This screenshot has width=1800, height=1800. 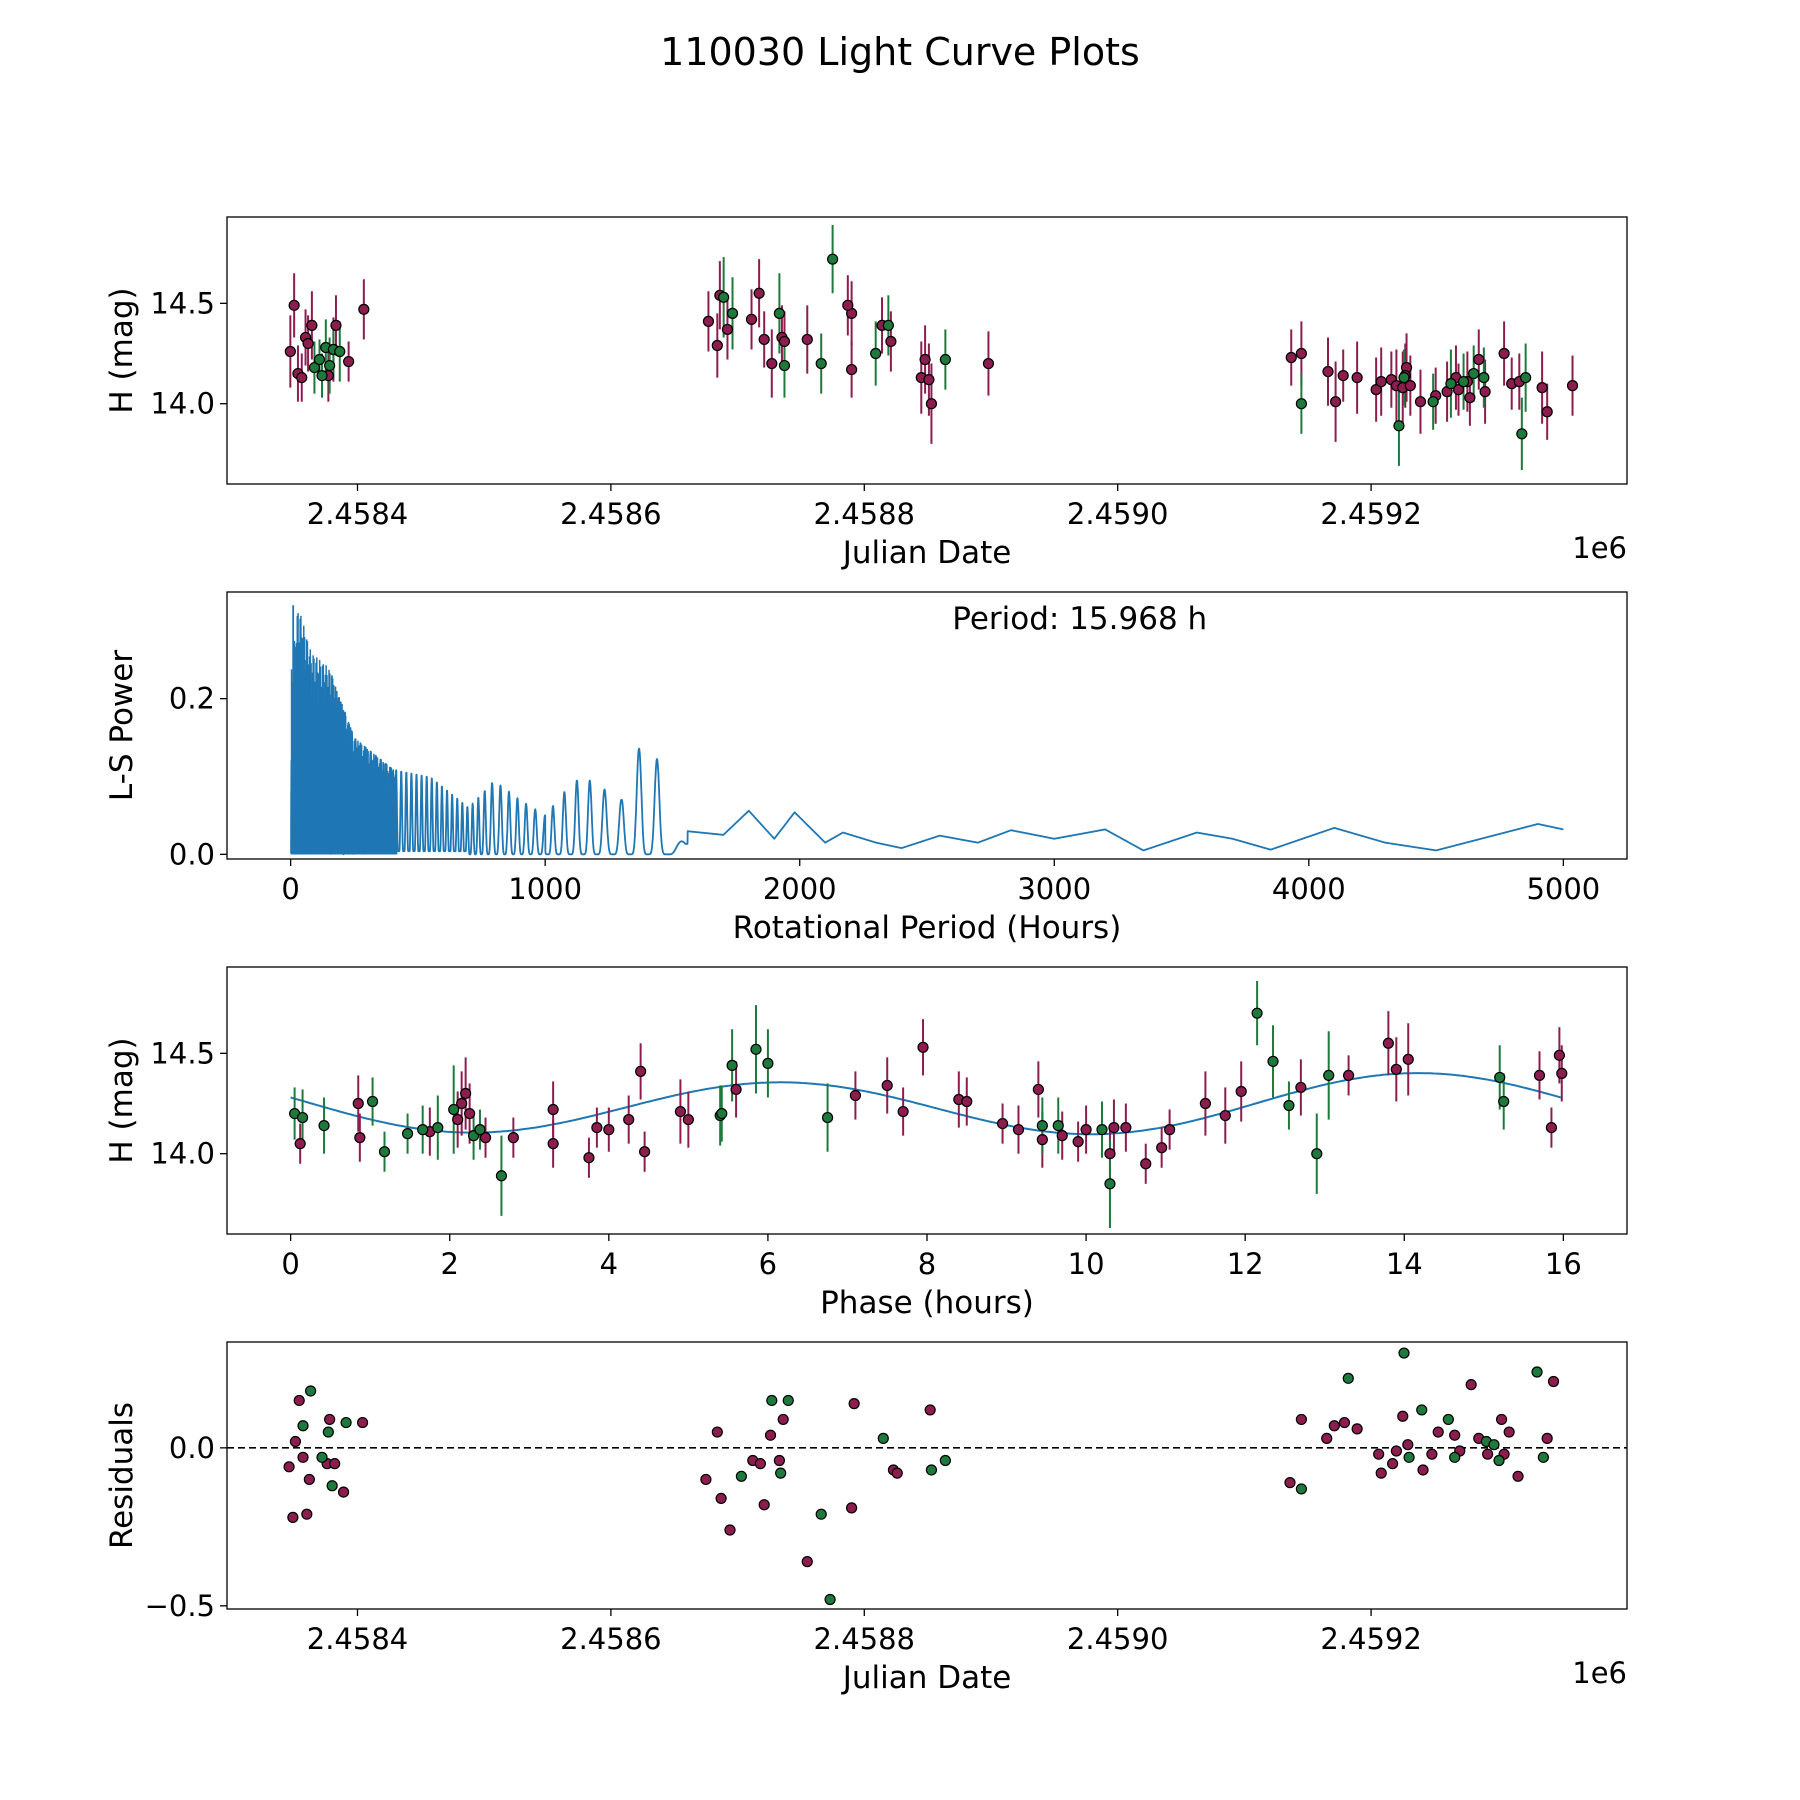 What do you see at coordinates (1079, 619) in the screenshot?
I see `period-annotation: Period: 15.968 h` at bounding box center [1079, 619].